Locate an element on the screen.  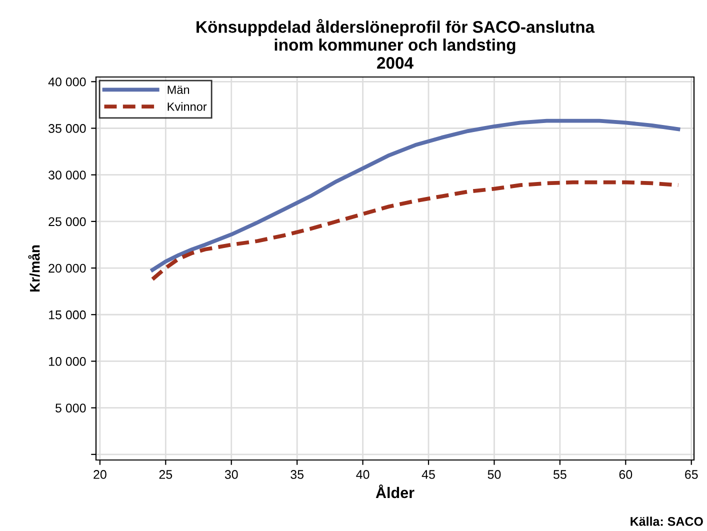
text: Källa: SACO is located at coordinates (666, 521).